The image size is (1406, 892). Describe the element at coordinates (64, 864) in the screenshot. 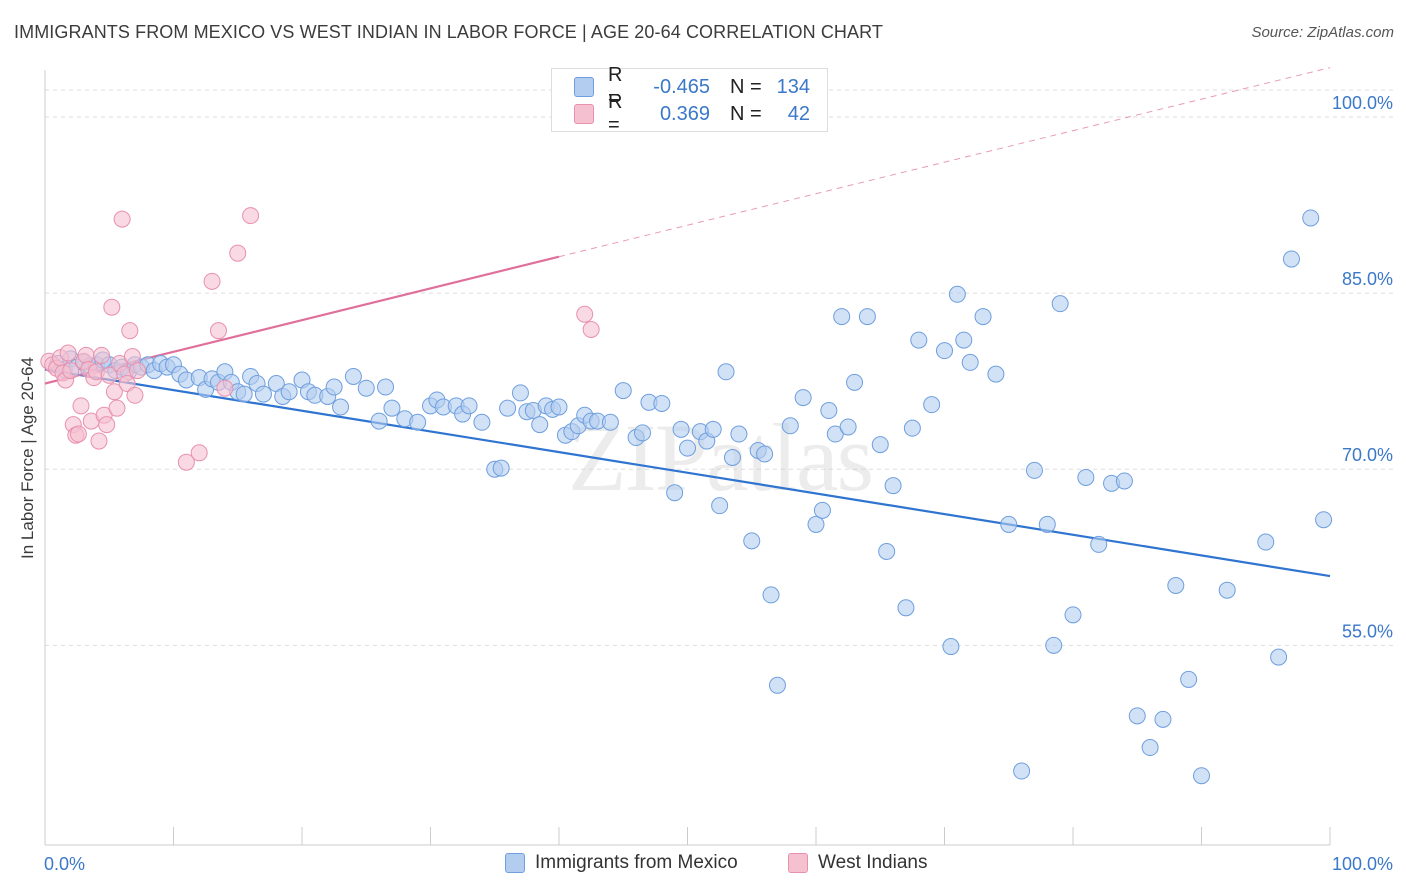

I see `x-tick-label: 0.0%` at that location.